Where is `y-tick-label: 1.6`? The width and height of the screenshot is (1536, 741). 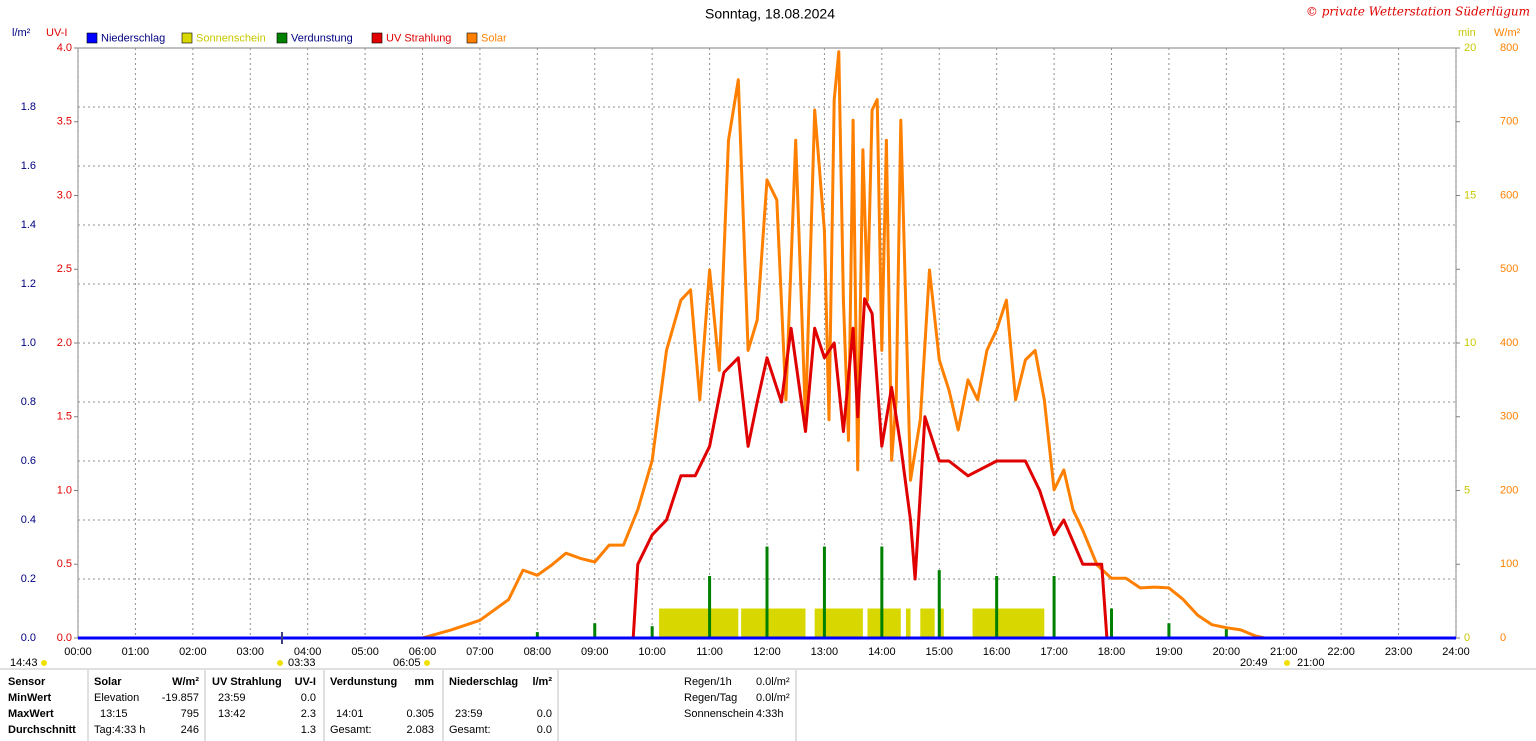
y-tick-label: 1.6 is located at coordinates (28, 166).